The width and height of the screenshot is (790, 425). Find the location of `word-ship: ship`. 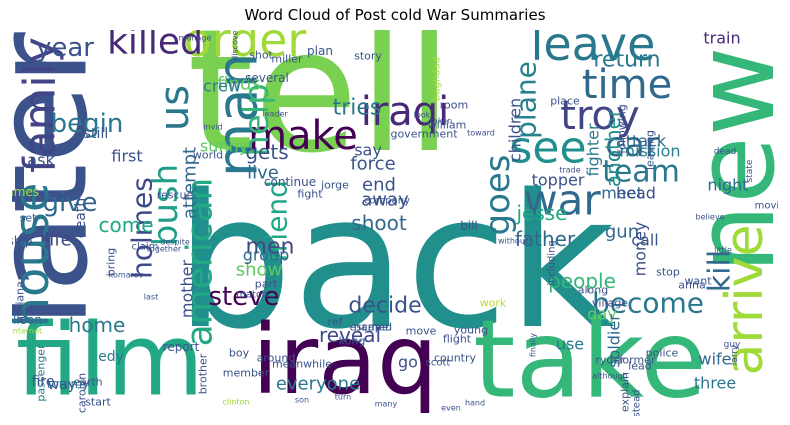

word-ship: ship is located at coordinates (22, 241).